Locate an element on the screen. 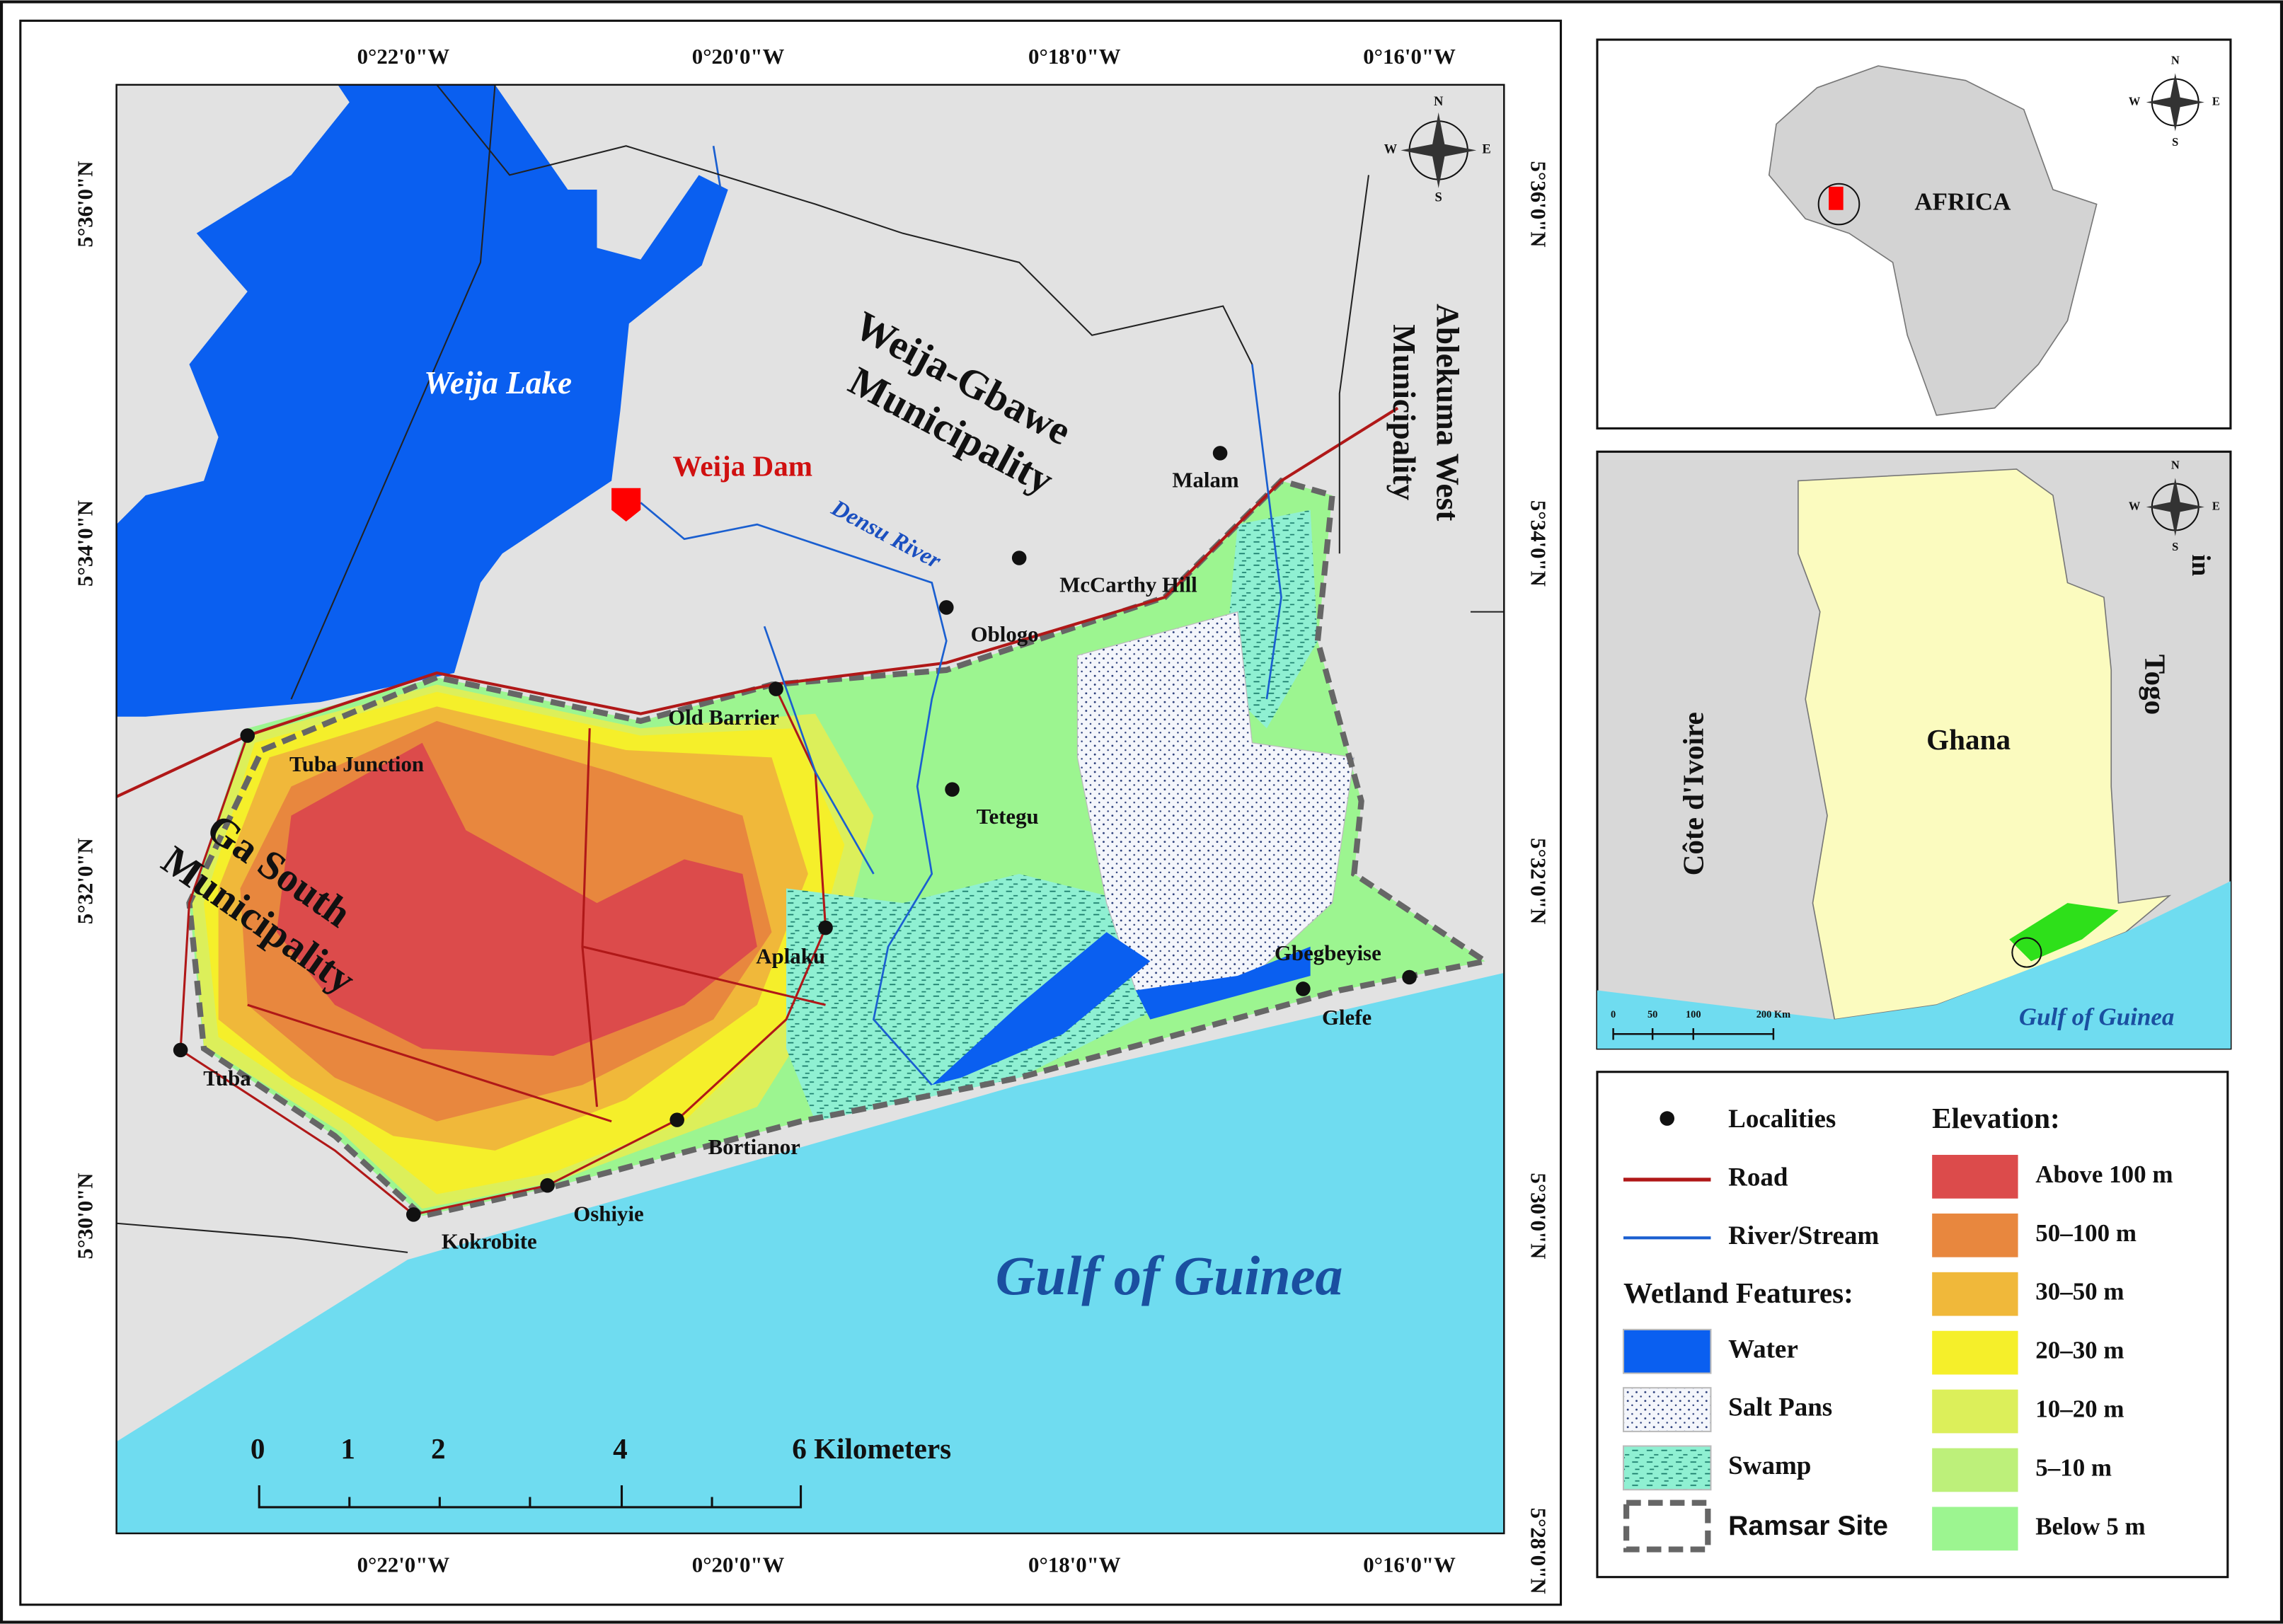 The image size is (2283, 1624). north-arrow is located at coordinates (1439, 150).